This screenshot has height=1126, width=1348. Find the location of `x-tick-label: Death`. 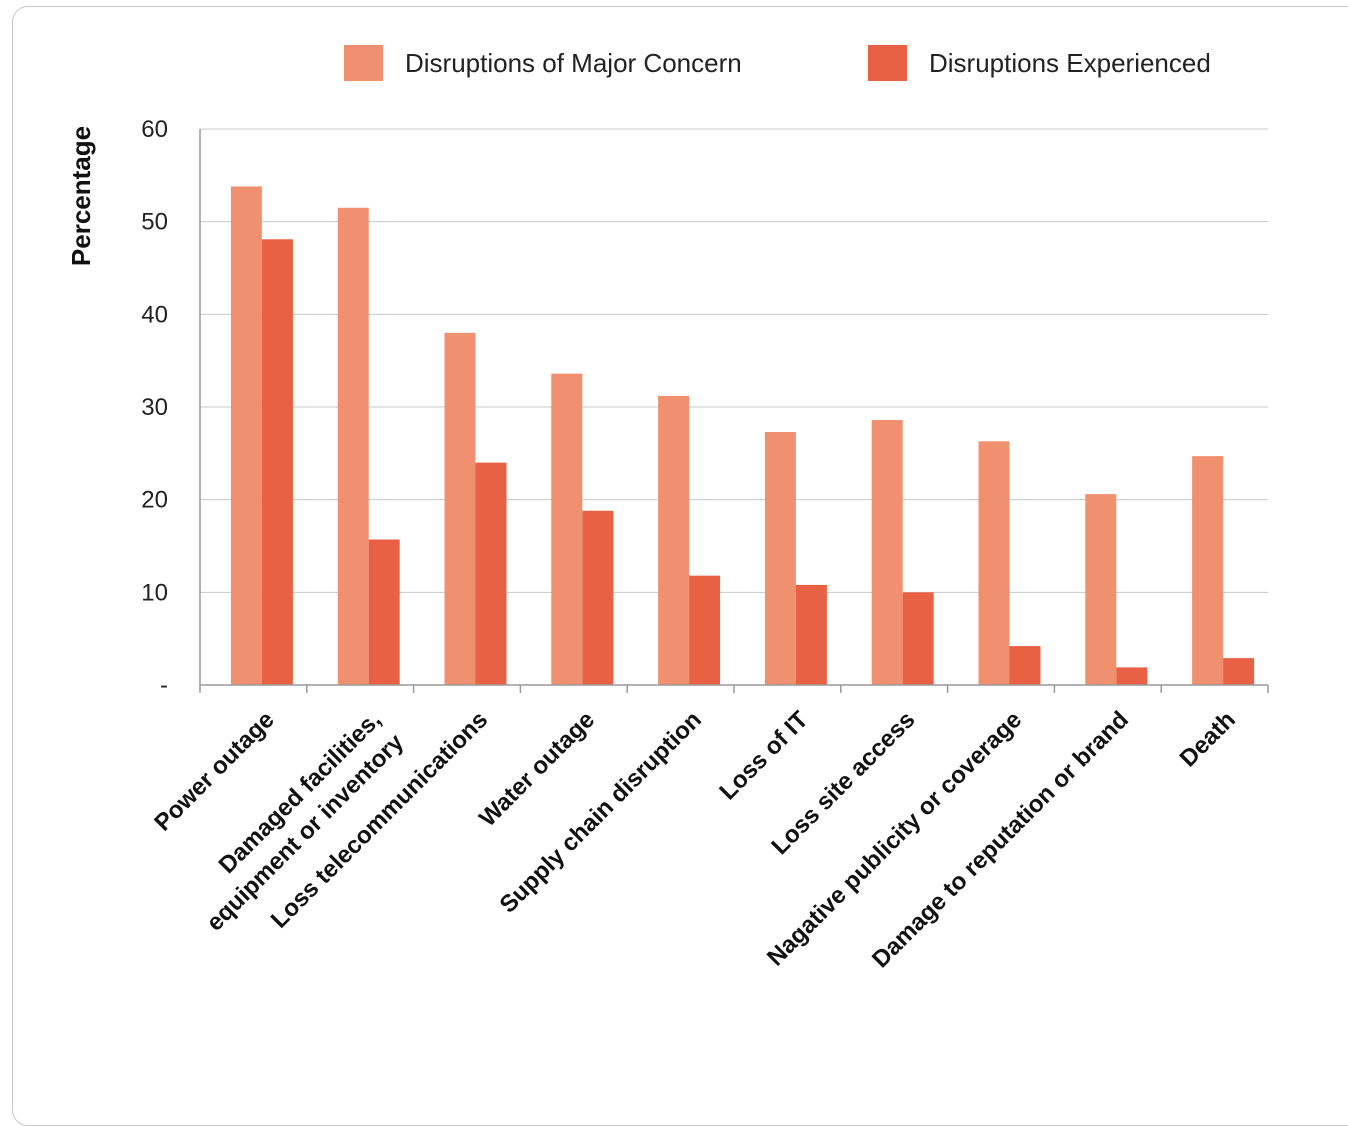

x-tick-label: Death is located at coordinates (1208, 739).